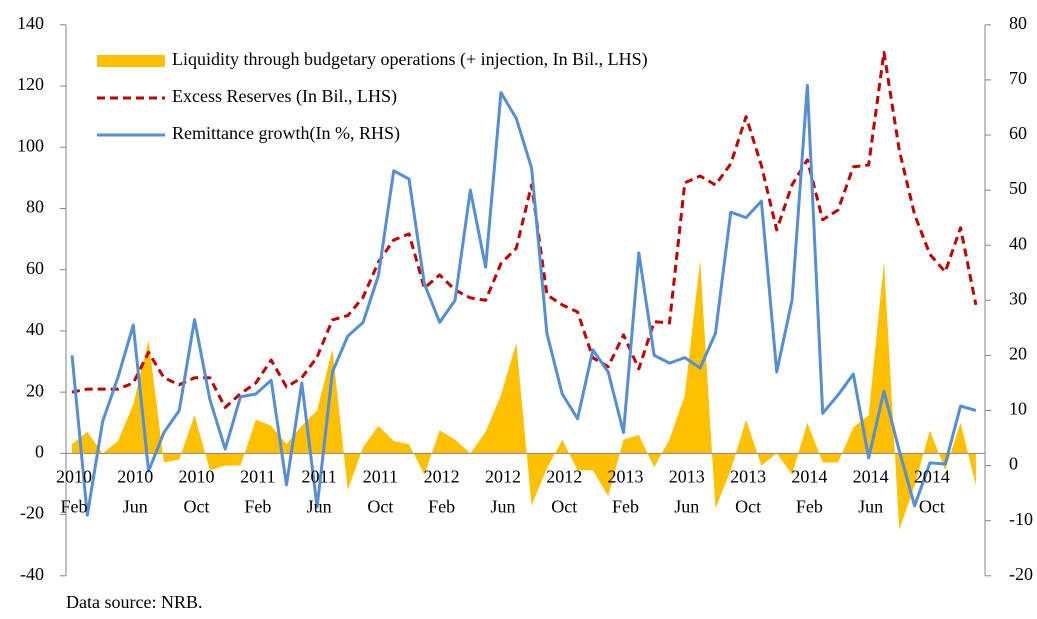  What do you see at coordinates (1018, 133) in the screenshot?
I see `y2-tick-label: 60` at bounding box center [1018, 133].